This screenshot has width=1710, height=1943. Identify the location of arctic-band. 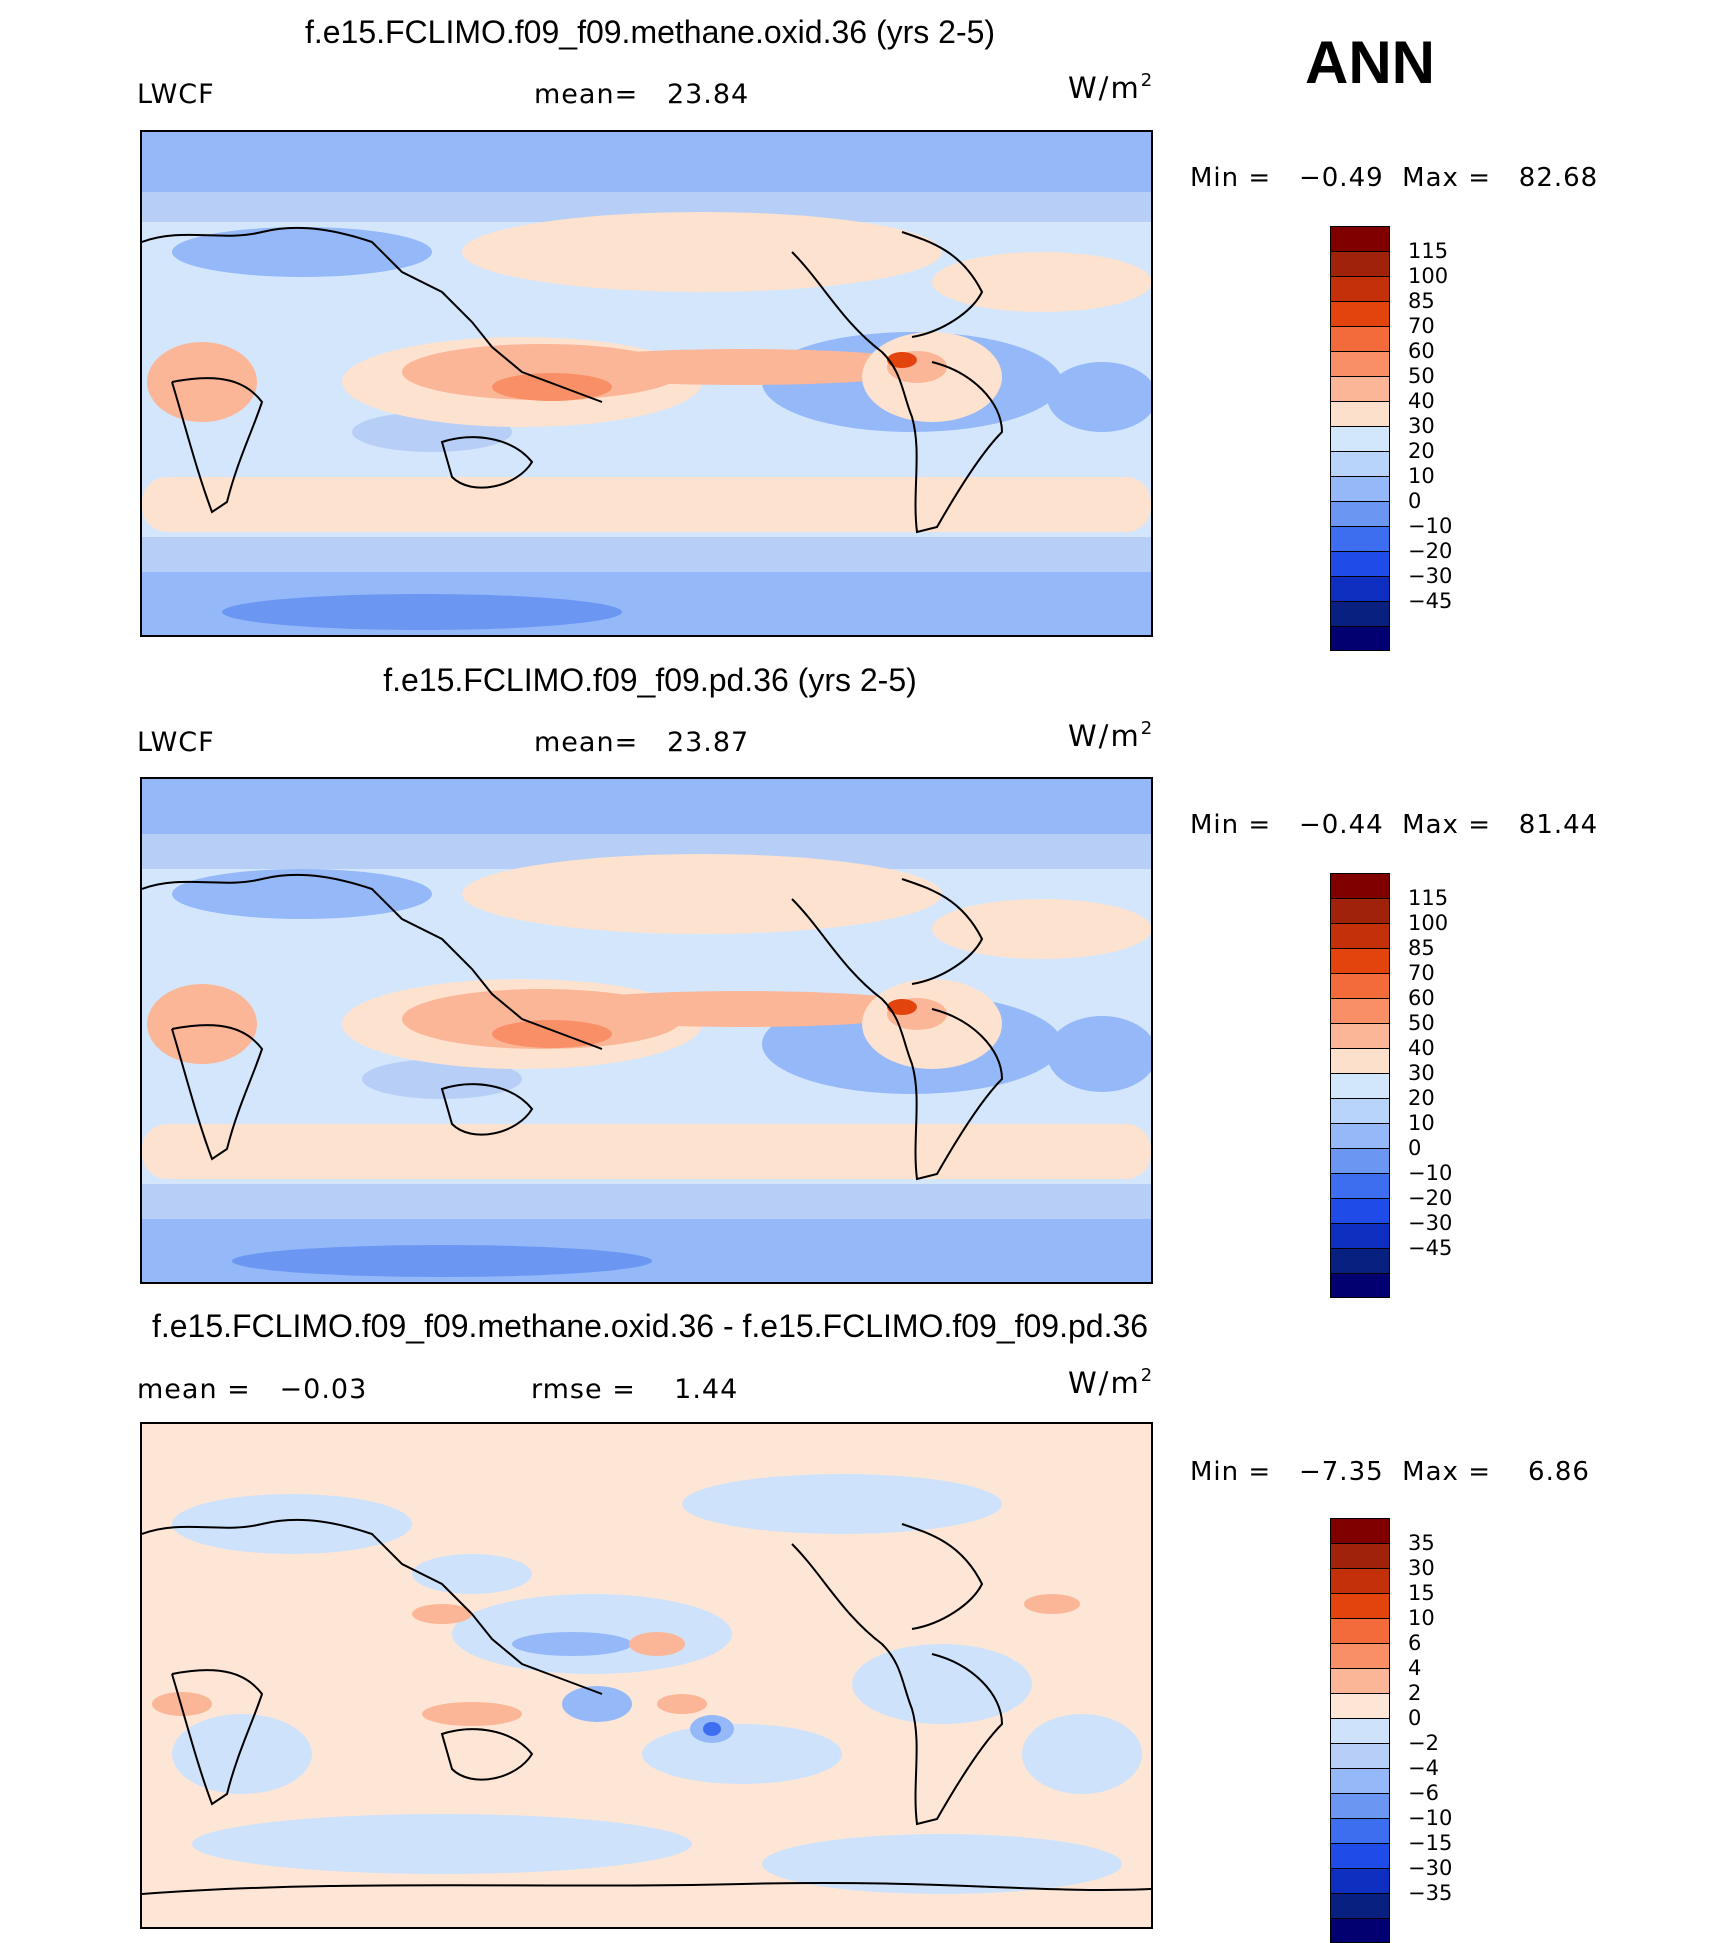
(646, 162).